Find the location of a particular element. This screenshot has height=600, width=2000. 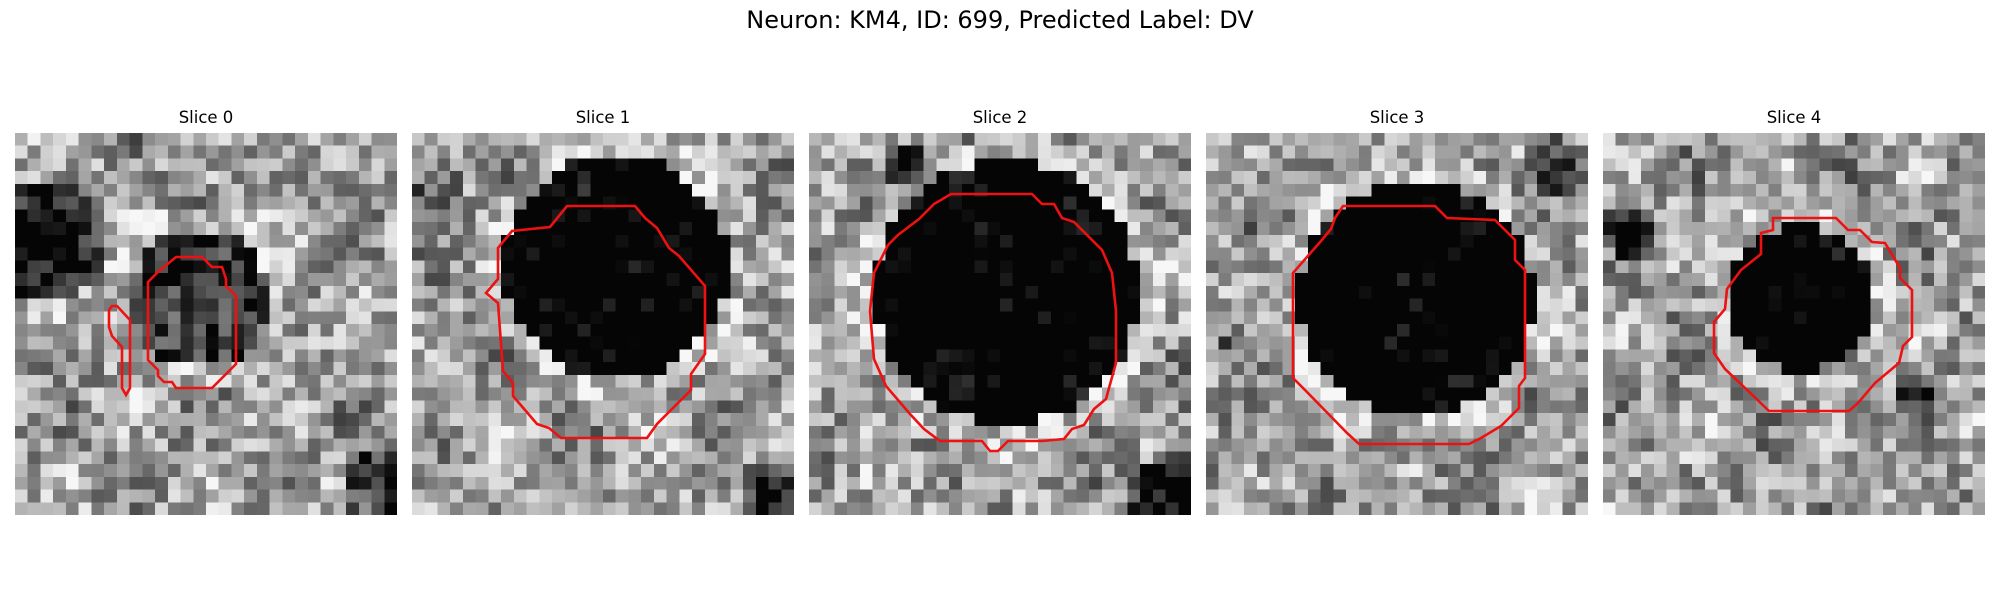

slice-title-0: Slice 0 is located at coordinates (206, 117).